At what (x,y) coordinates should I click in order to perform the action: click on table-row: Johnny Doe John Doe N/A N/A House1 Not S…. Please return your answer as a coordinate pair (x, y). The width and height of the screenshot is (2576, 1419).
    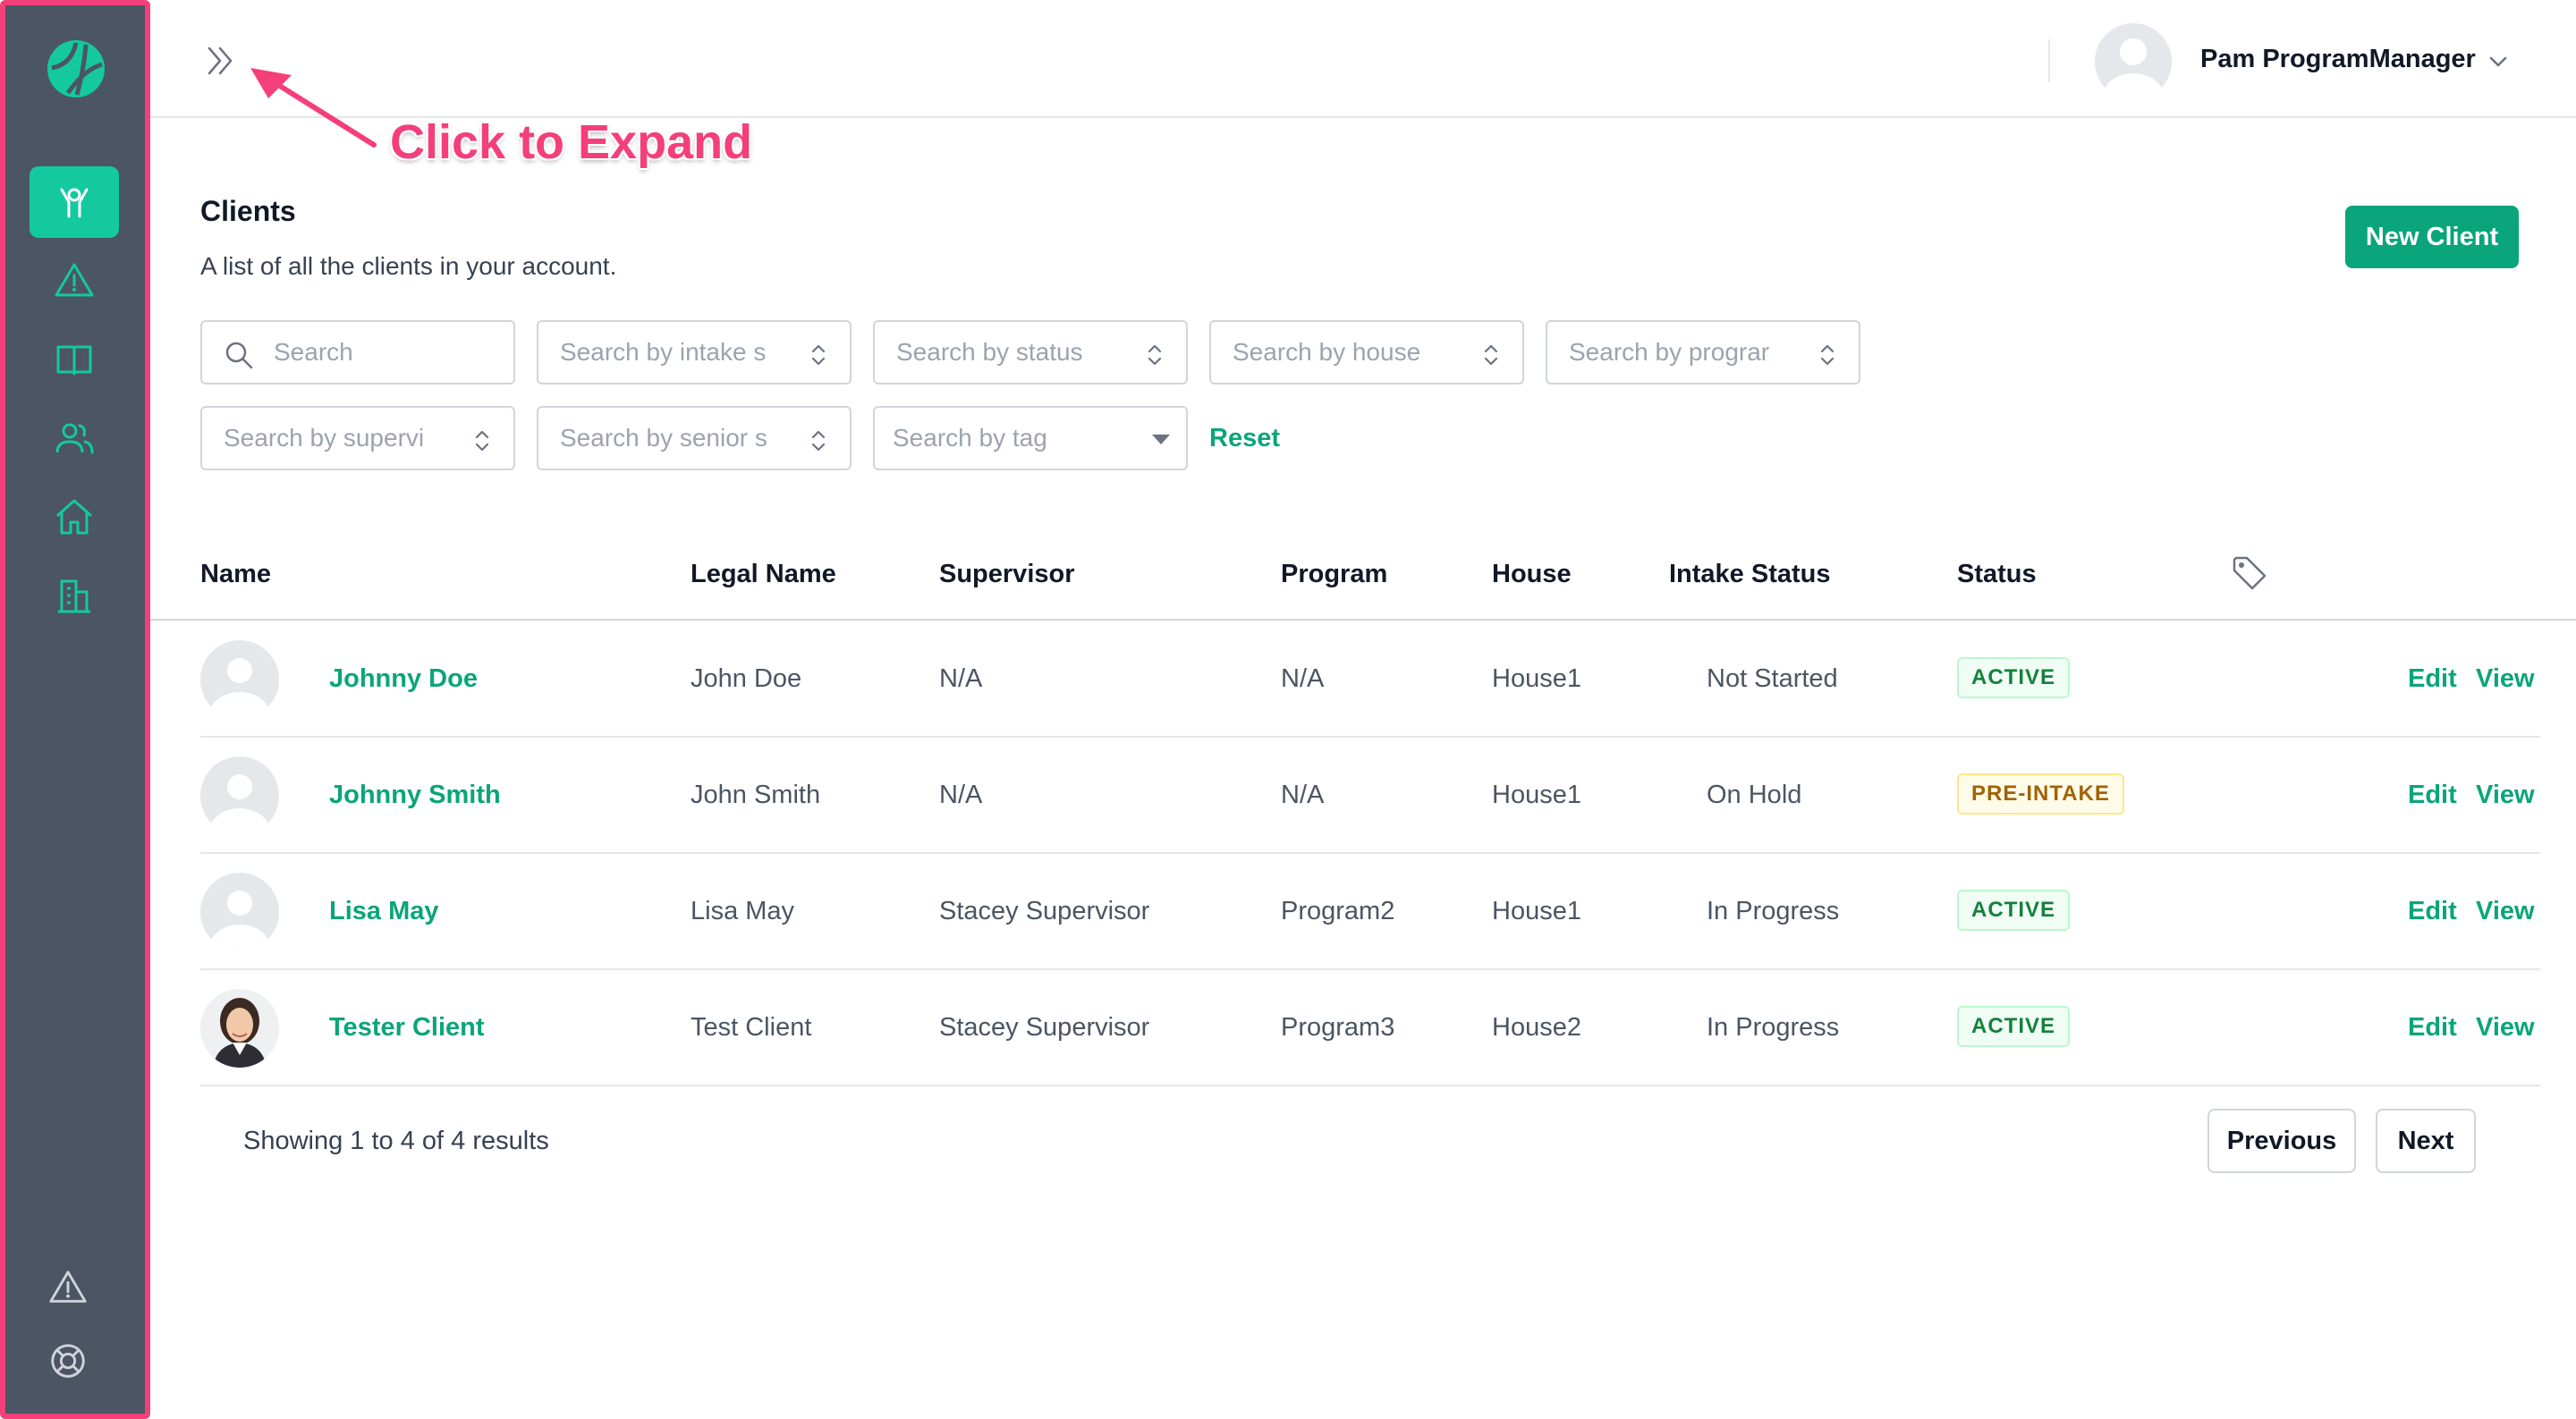
    Looking at the image, I should click on (1370, 679).